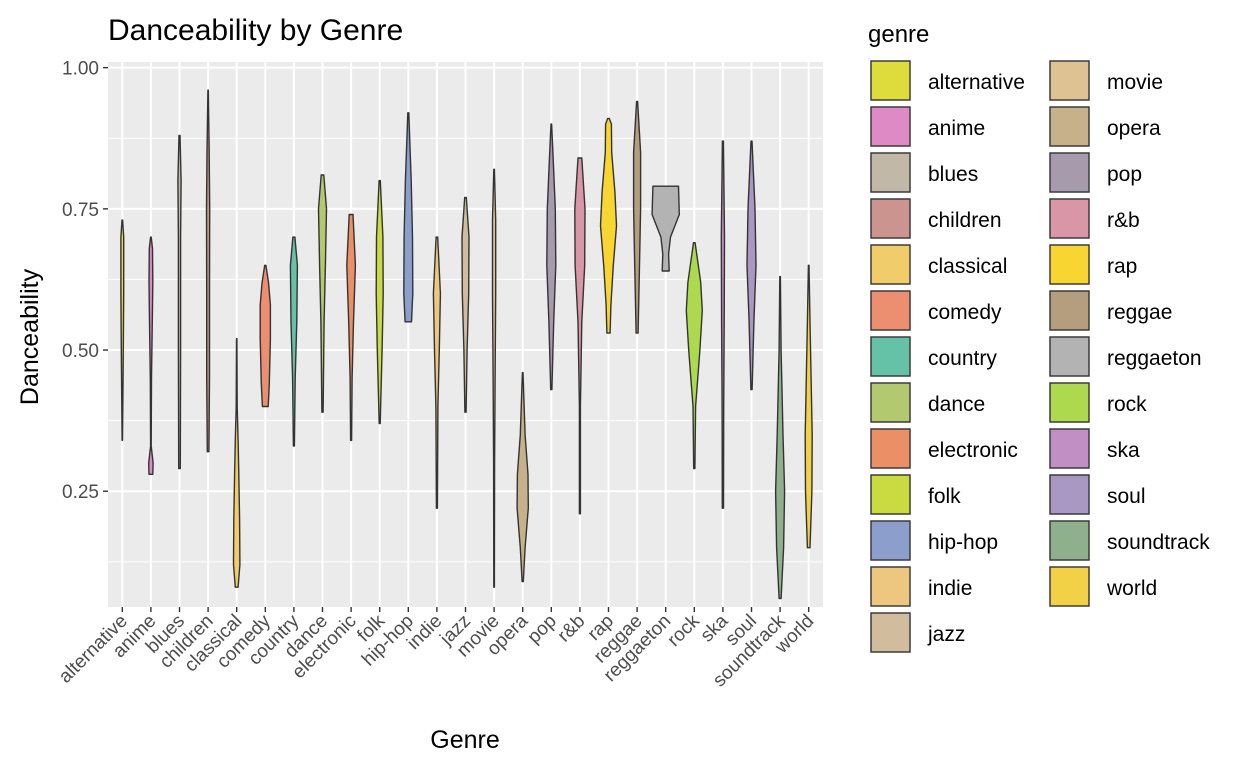 This screenshot has width=1248, height=768. I want to click on violin-anime, so click(151, 355).